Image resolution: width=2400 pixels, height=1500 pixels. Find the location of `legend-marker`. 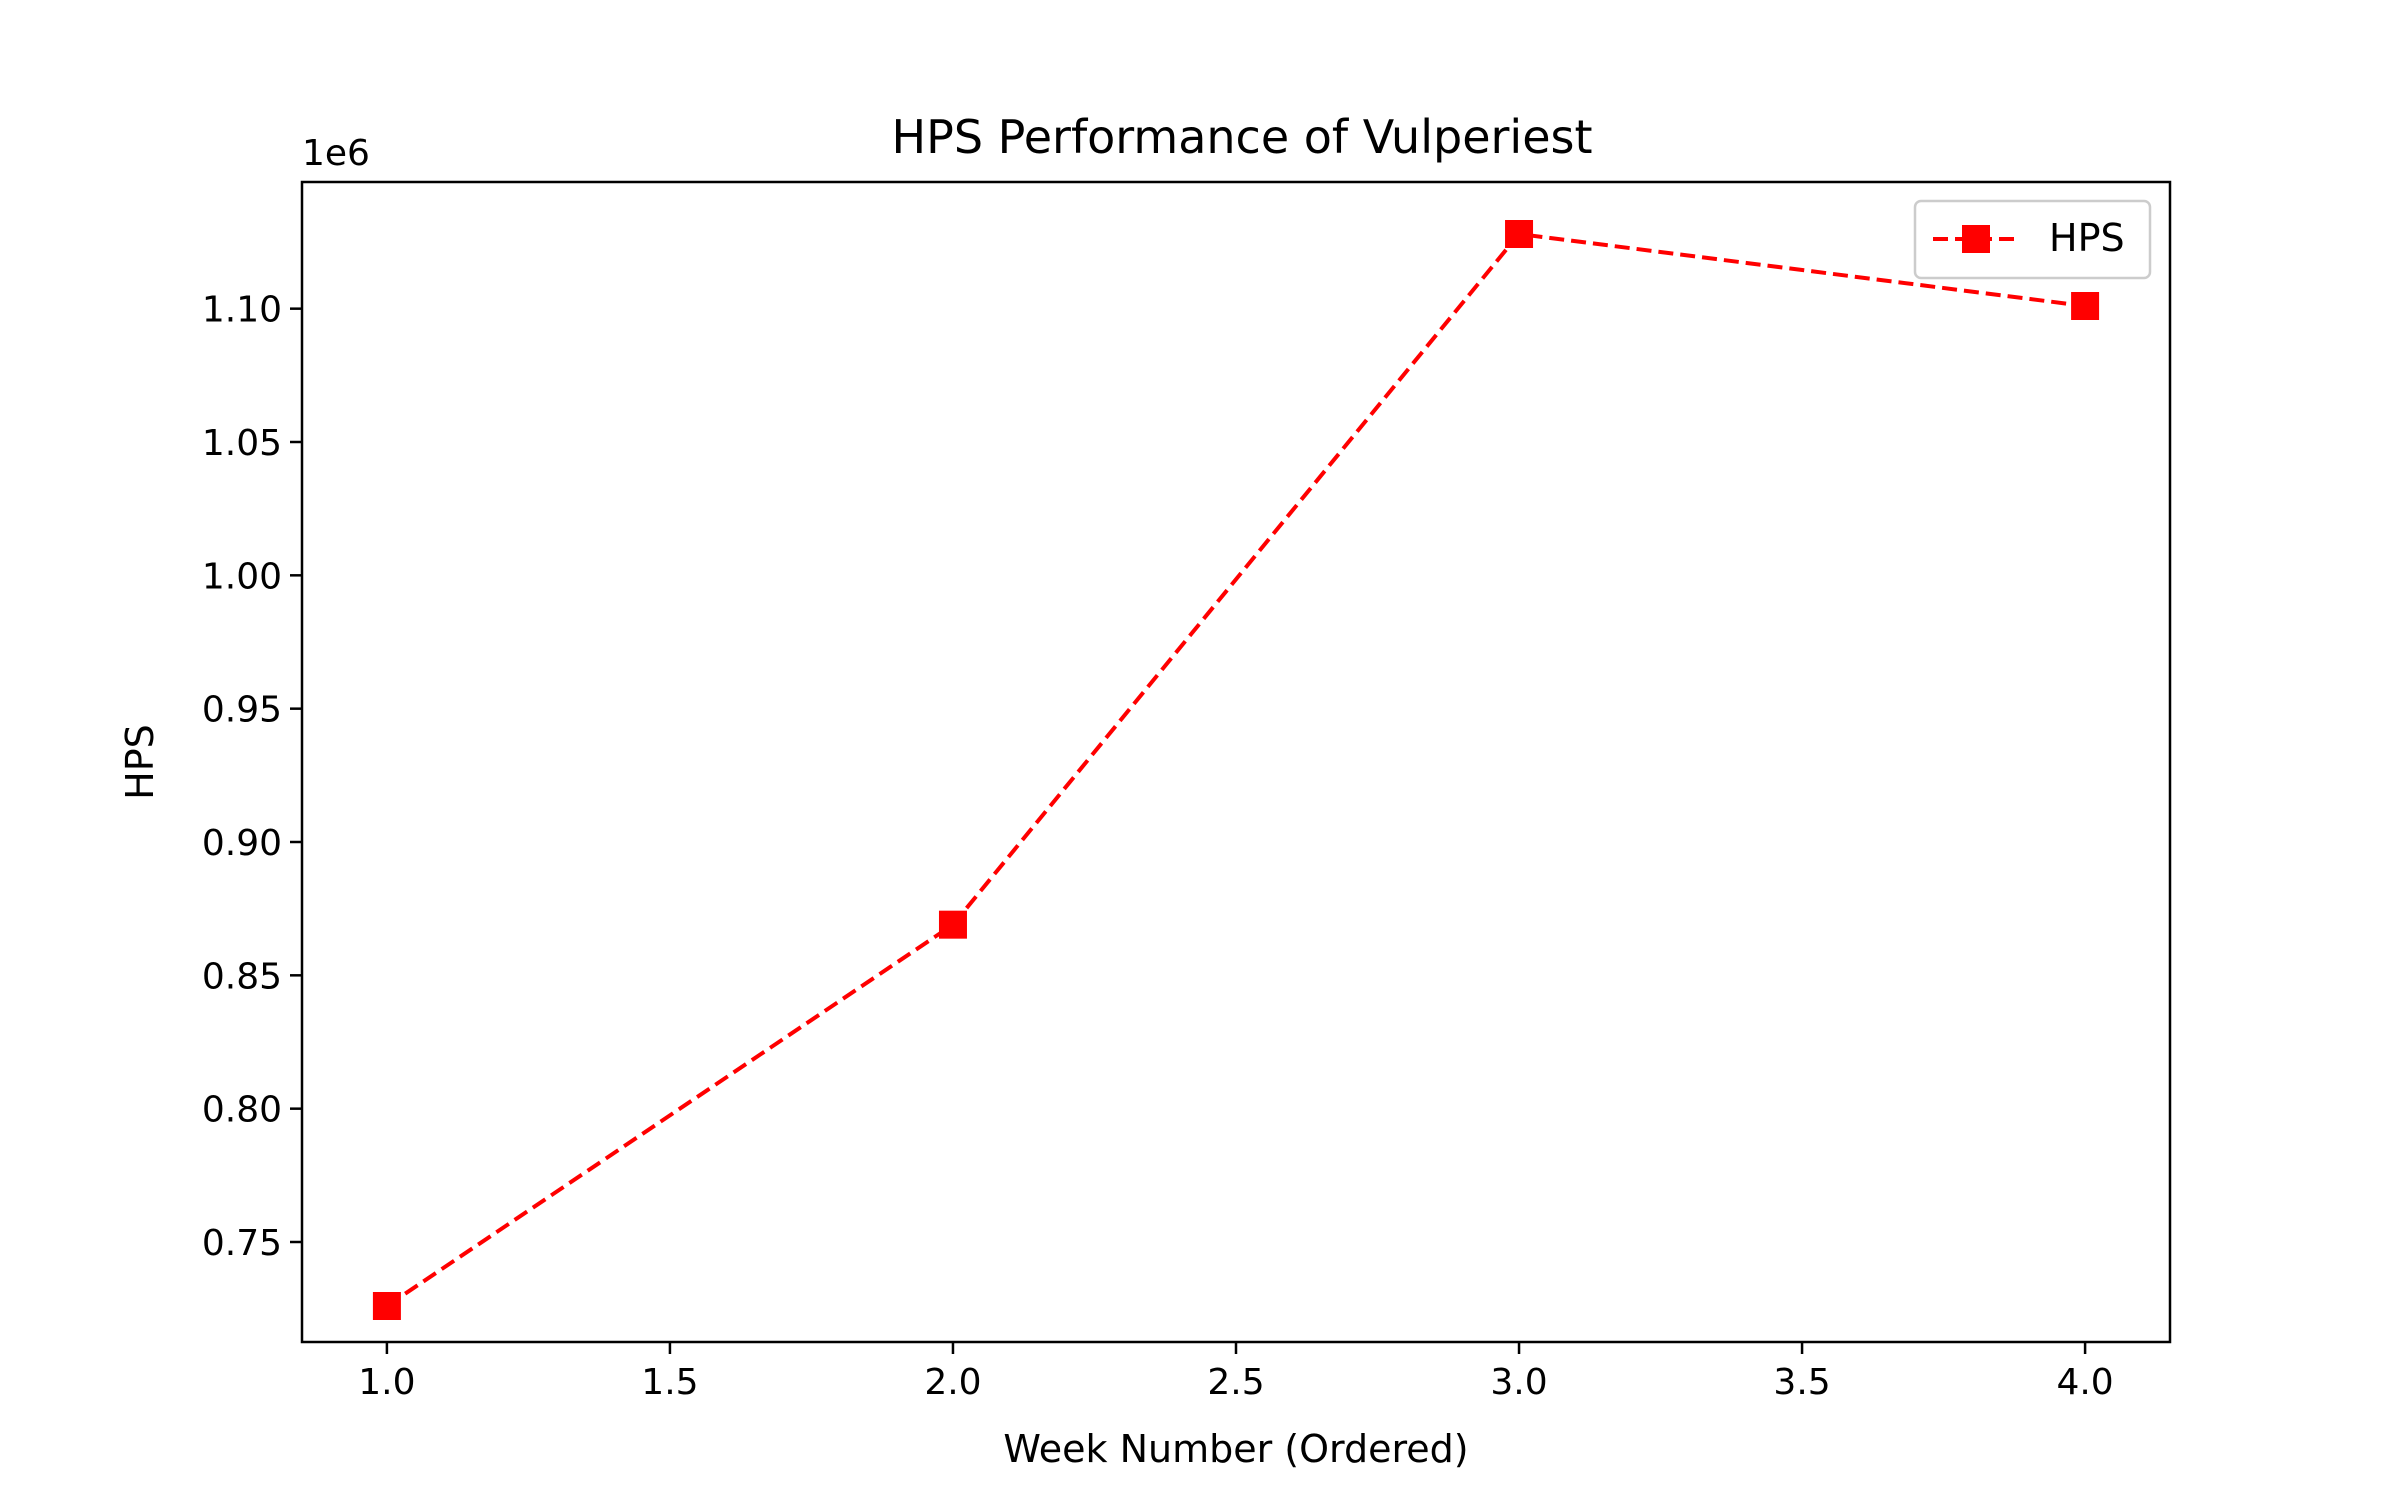

legend-marker is located at coordinates (1976, 239).